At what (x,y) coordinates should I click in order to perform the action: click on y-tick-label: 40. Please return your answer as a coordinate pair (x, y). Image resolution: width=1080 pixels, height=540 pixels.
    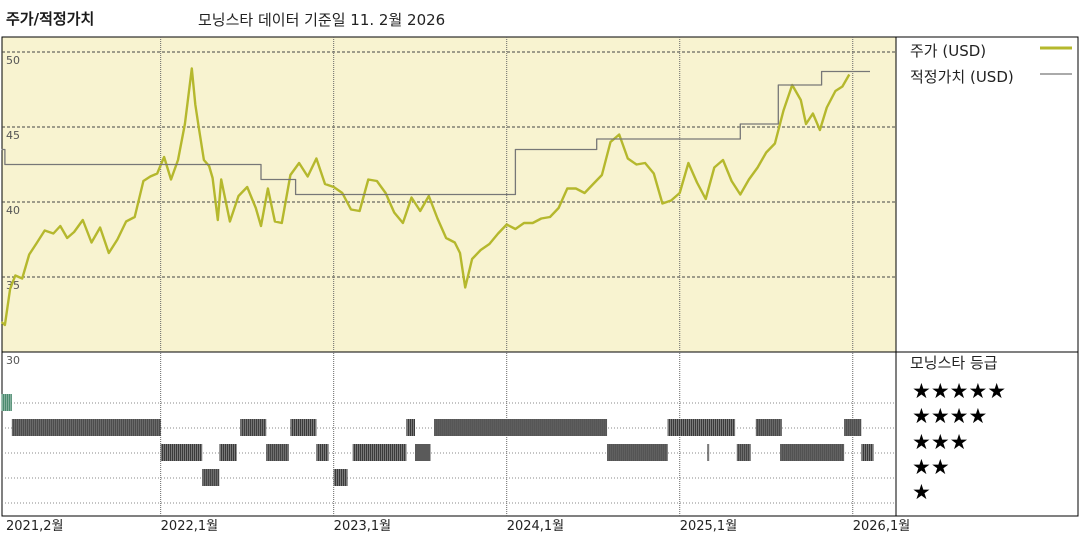
    Looking at the image, I should click on (13, 210).